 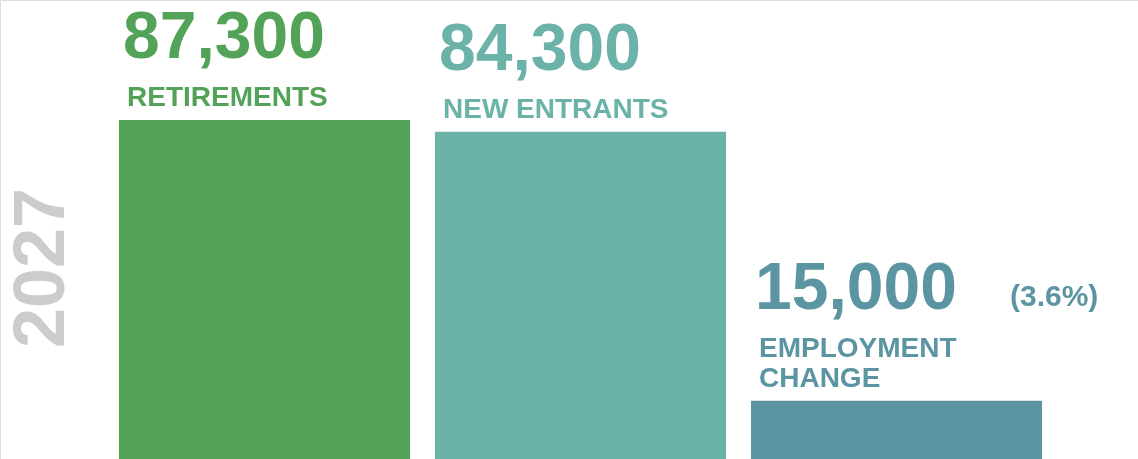 I want to click on x-tick-label: EMPLOYMENT CHANGE, so click(x=857, y=362).